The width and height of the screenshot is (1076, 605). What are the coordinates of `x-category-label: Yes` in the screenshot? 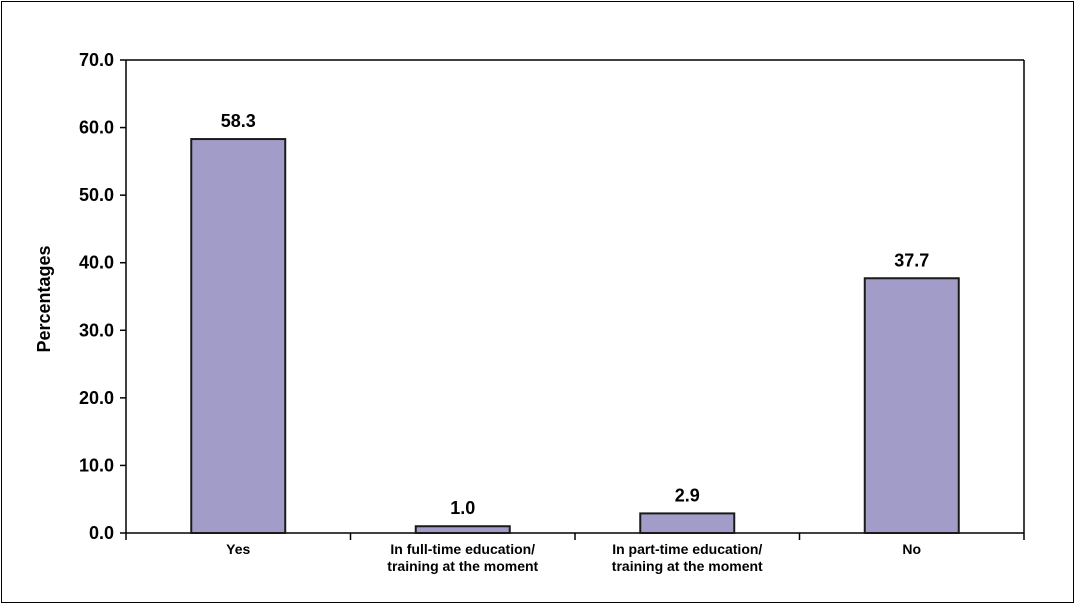 It's located at (238, 549).